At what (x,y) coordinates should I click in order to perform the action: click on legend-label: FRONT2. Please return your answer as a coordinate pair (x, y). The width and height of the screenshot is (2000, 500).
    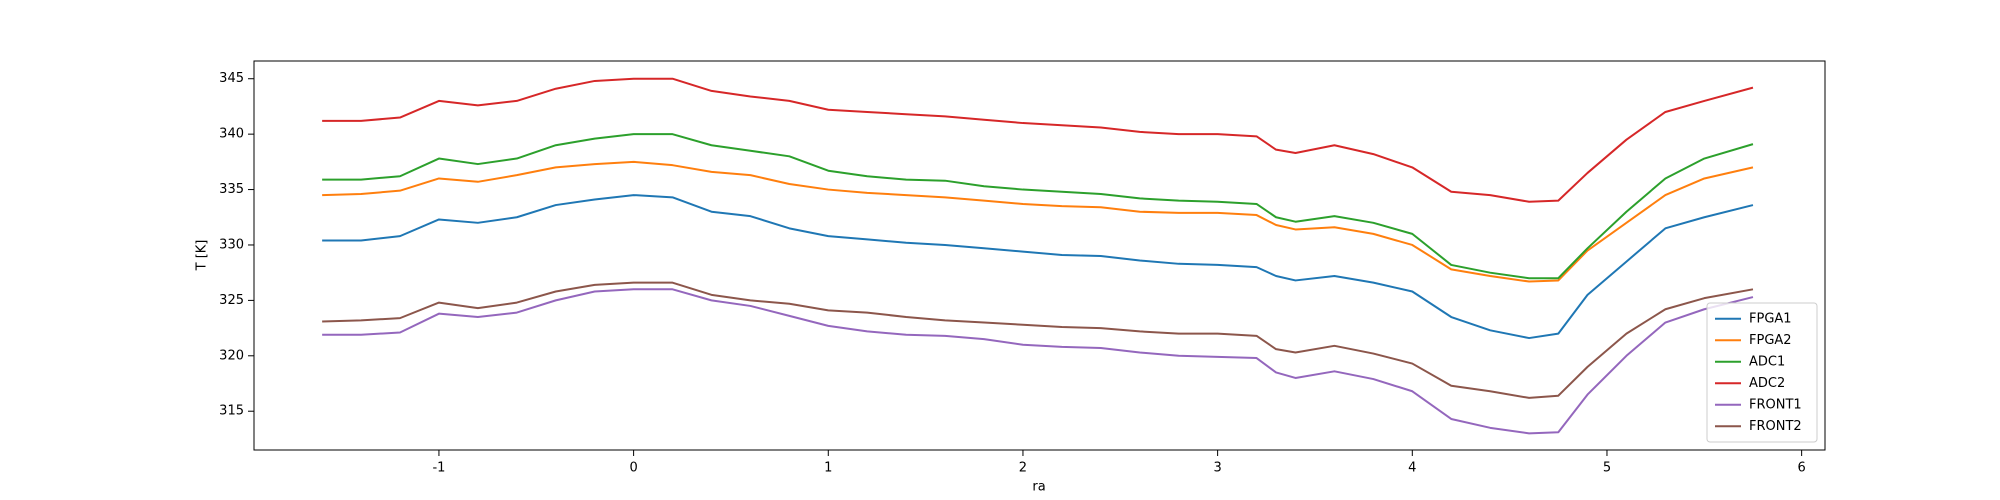
    Looking at the image, I should click on (1775, 426).